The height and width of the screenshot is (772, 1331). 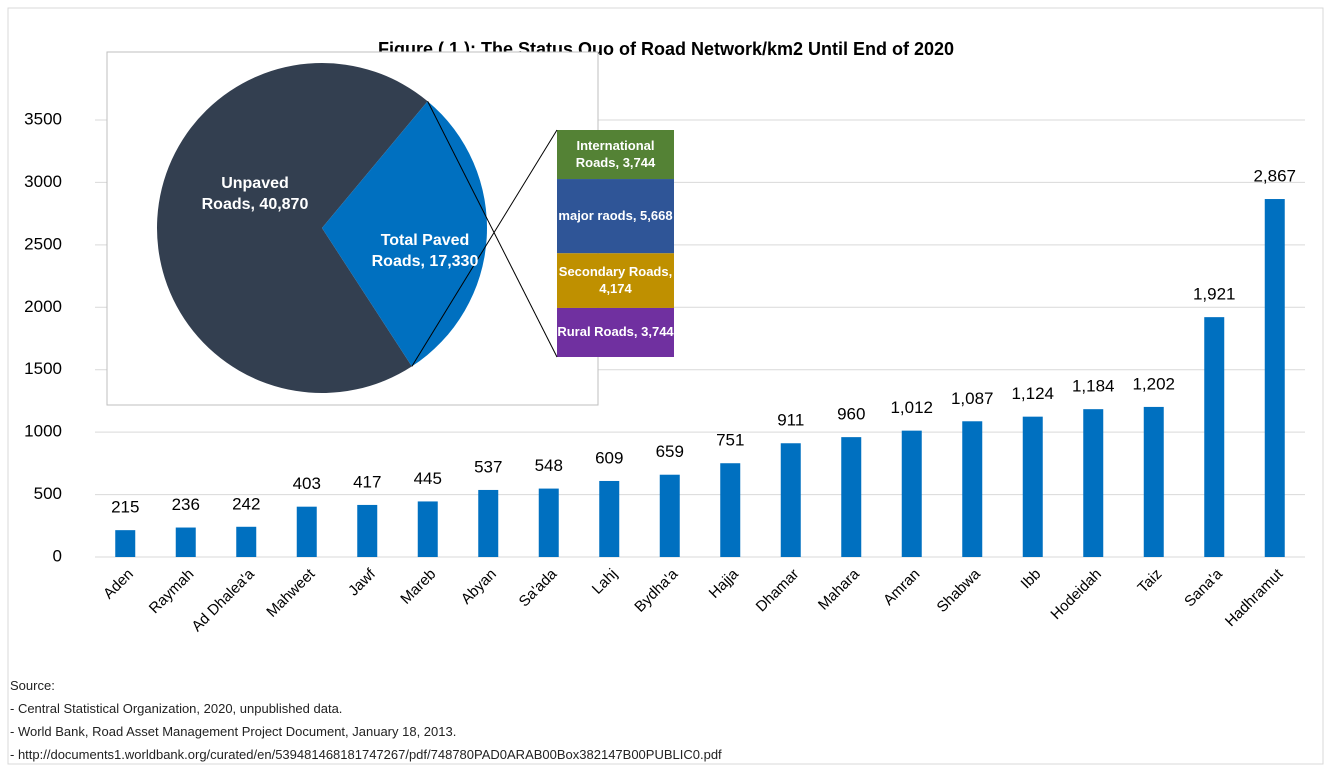 I want to click on y-tick-label: 2000, so click(x=43, y=306).